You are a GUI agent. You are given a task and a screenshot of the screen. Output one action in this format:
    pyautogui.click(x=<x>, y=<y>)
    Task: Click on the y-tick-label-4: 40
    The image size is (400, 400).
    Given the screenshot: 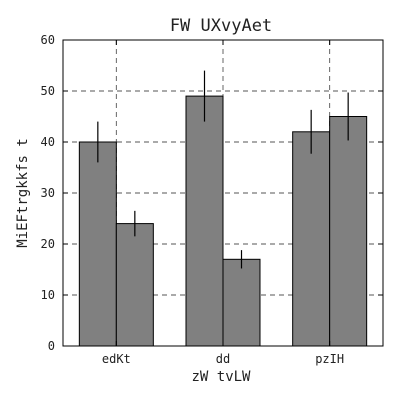 What is the action you would take?
    pyautogui.click(x=48, y=142)
    